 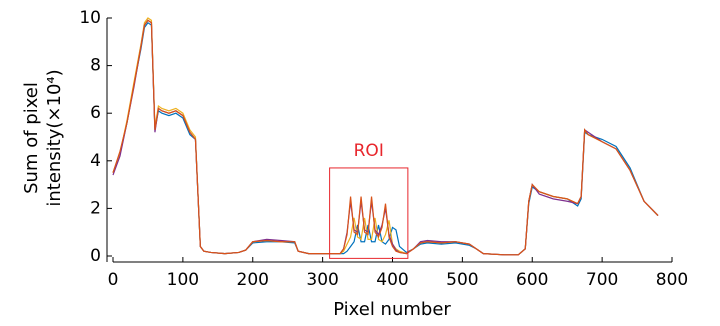 What do you see at coordinates (322, 280) in the screenshot?
I see `x-tick-label: 300` at bounding box center [322, 280].